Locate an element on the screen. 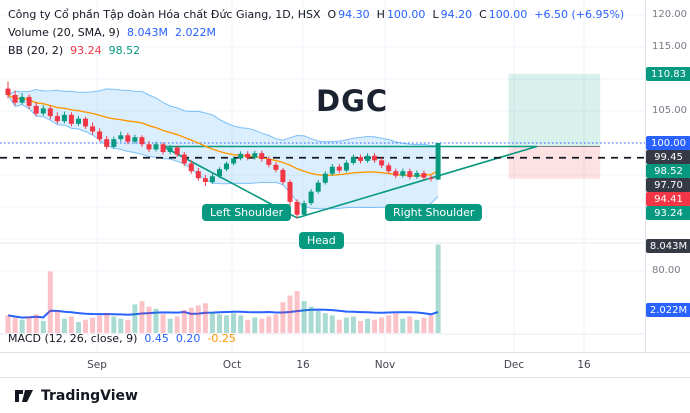 The image size is (690, 413). position-profit-zone is located at coordinates (554, 110).